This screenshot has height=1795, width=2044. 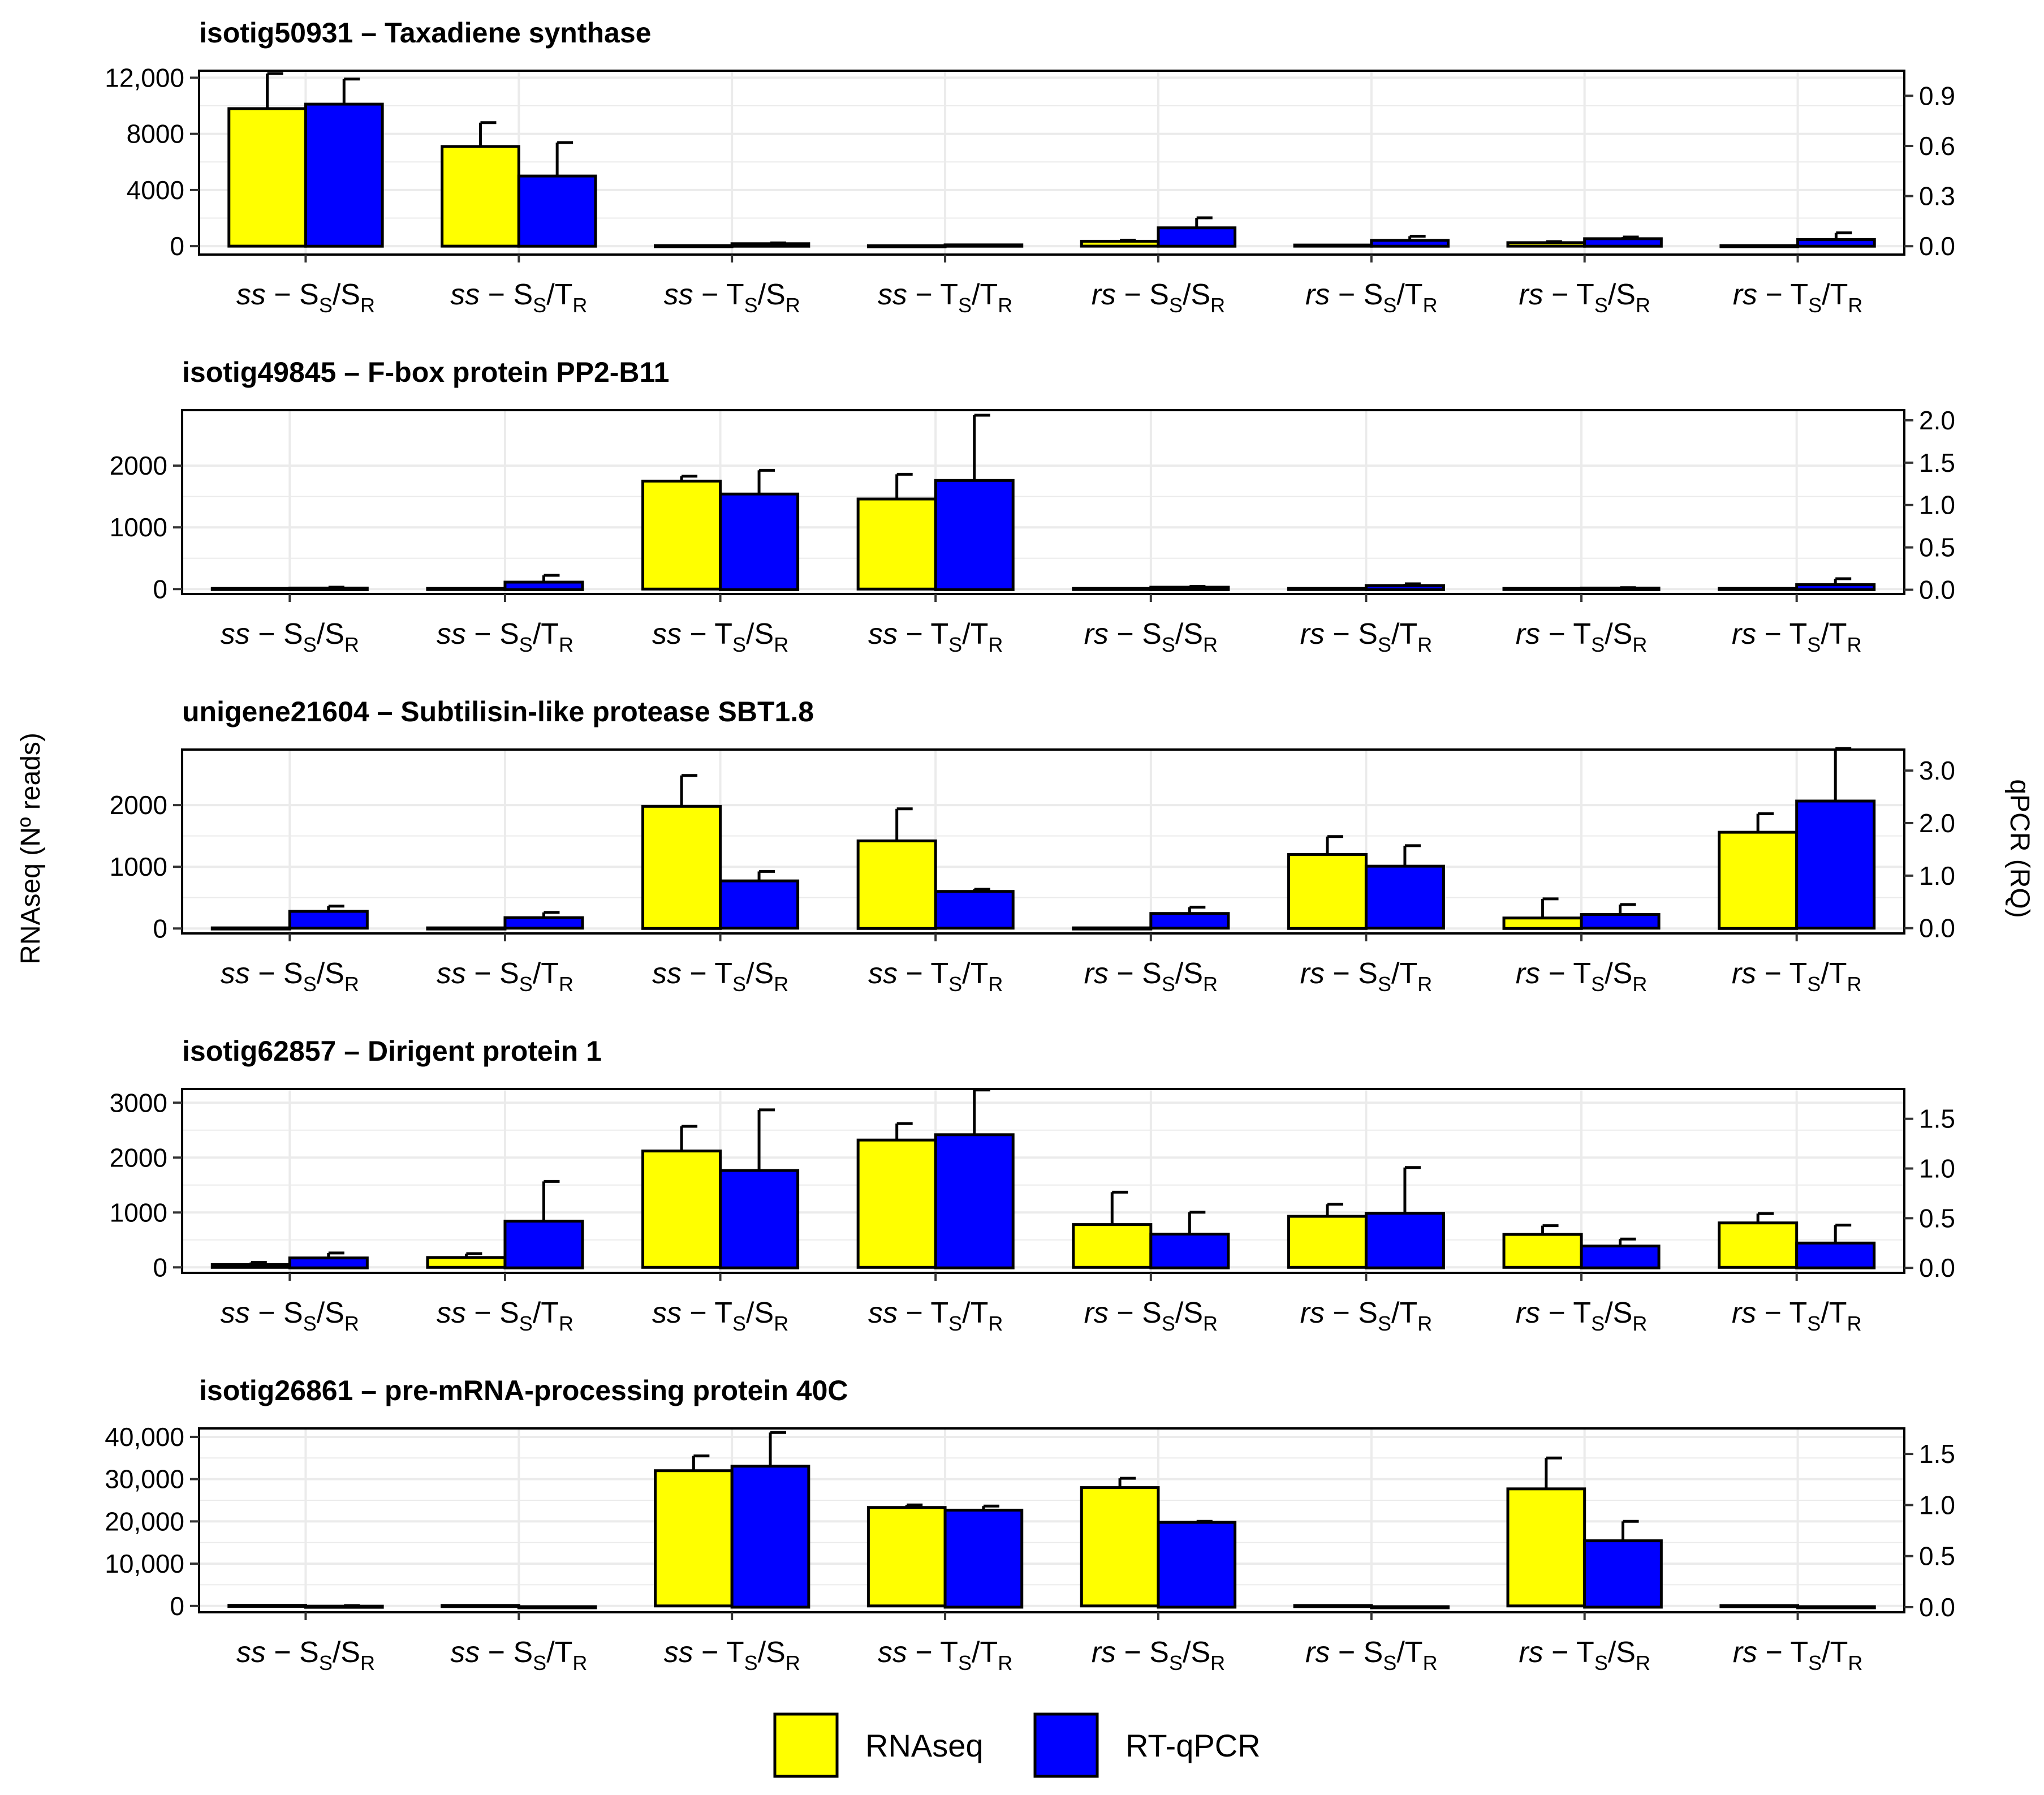 What do you see at coordinates (1043, 841) in the screenshot?
I see `plot-background` at bounding box center [1043, 841].